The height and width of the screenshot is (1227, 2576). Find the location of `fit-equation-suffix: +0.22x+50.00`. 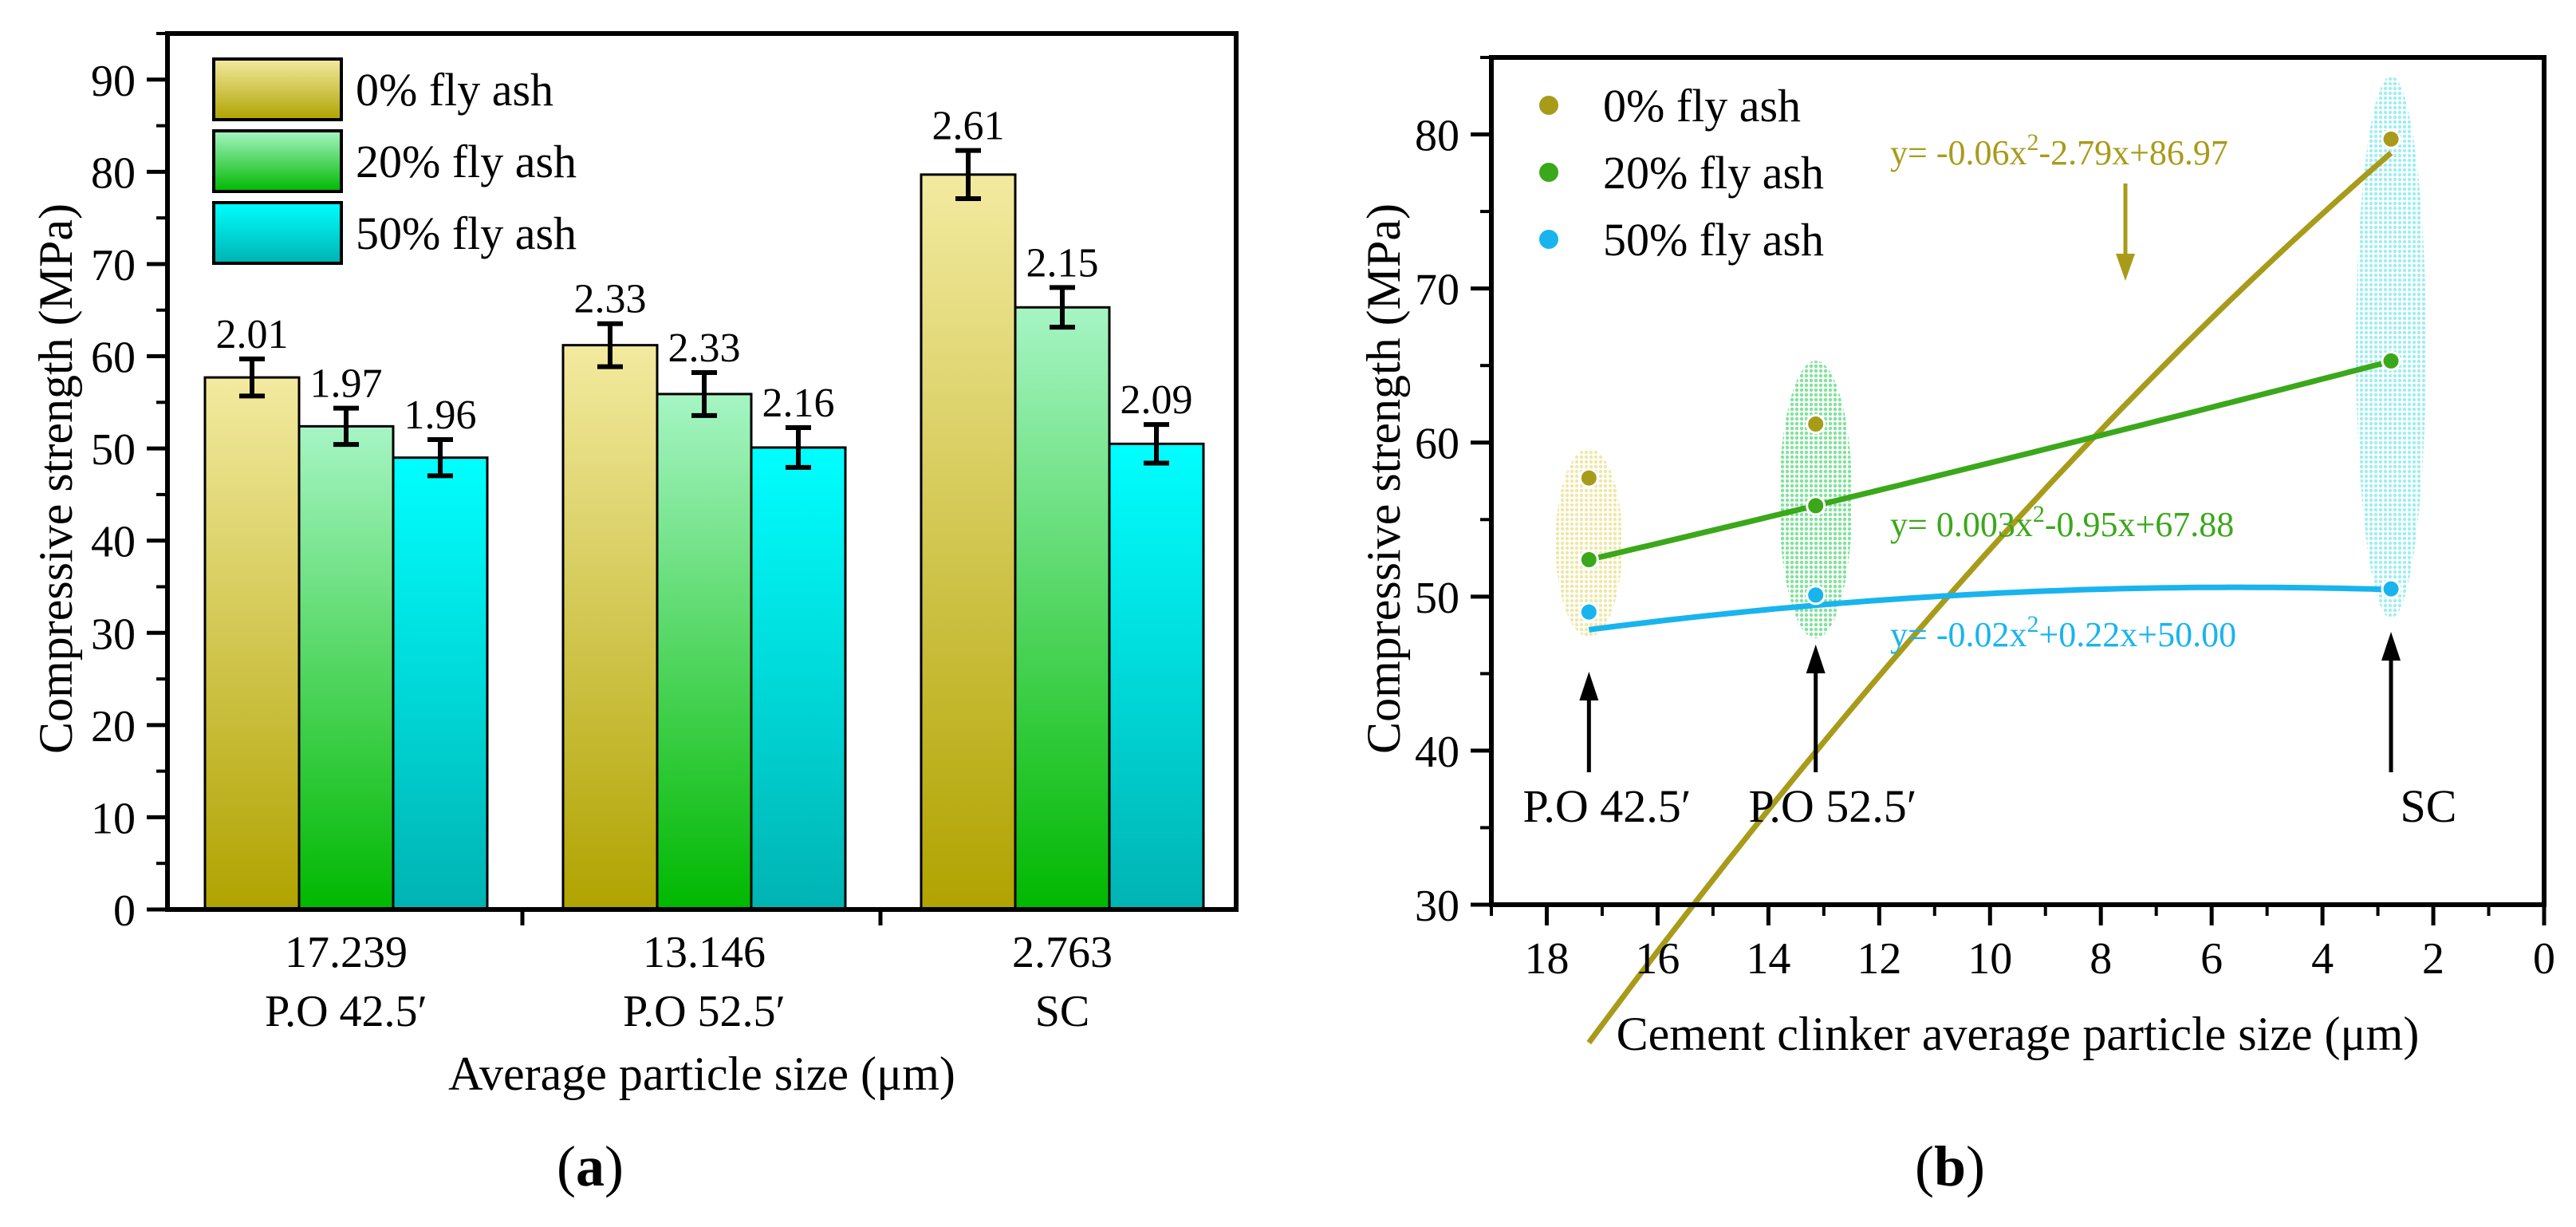

fit-equation-suffix: +0.22x+50.00 is located at coordinates (2137, 634).